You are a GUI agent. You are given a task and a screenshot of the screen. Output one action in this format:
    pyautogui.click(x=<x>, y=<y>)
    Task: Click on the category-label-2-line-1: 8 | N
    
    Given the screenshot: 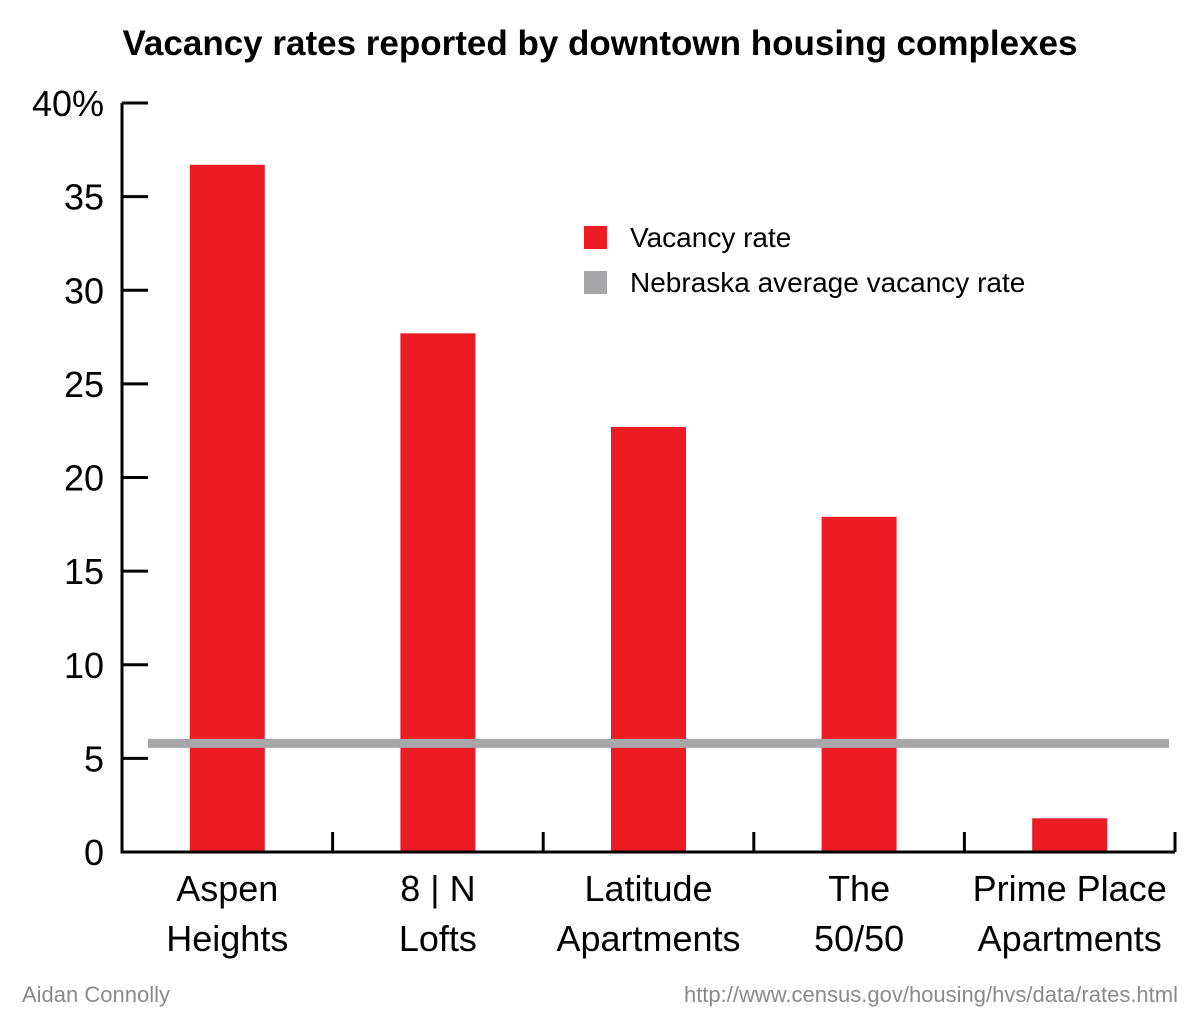 What is the action you would take?
    pyautogui.click(x=437, y=888)
    